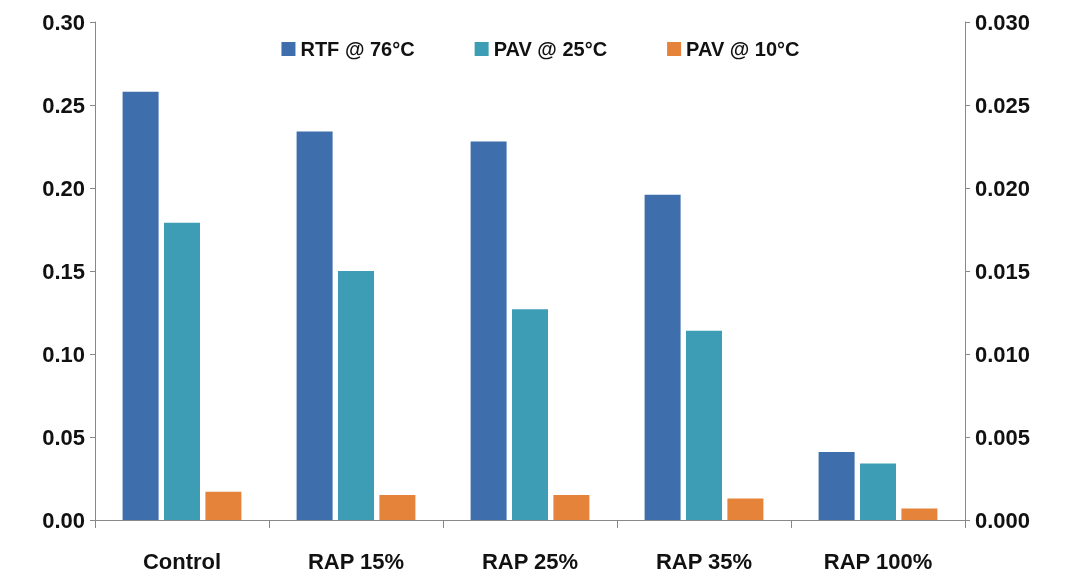 The width and height of the screenshot is (1081, 587). What do you see at coordinates (356, 561) in the screenshot?
I see `x-tick-label: RAP 15%` at bounding box center [356, 561].